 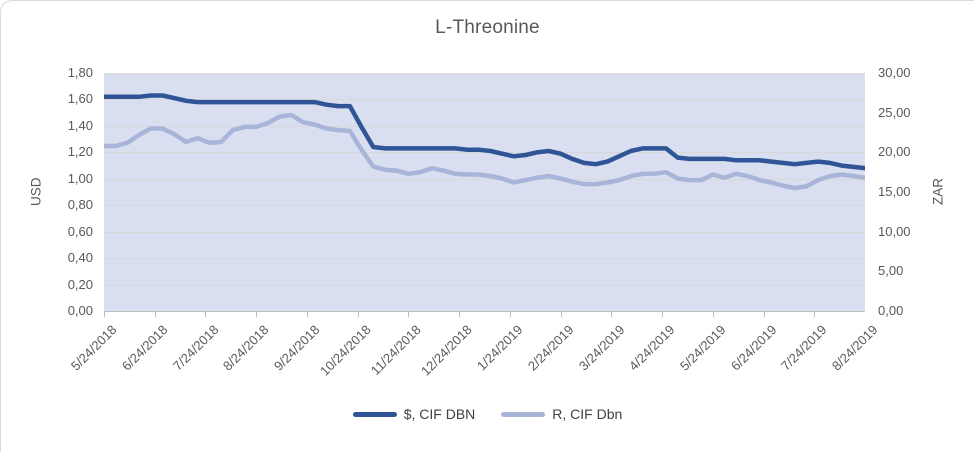 What do you see at coordinates (396, 350) in the screenshot?
I see `x-axis-date-label: 11/24/2018` at bounding box center [396, 350].